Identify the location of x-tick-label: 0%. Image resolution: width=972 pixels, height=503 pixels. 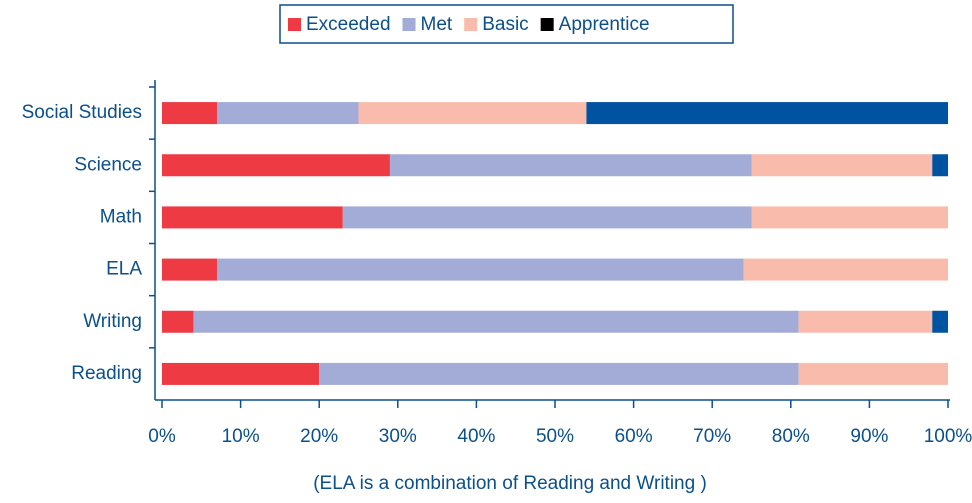
(162, 436).